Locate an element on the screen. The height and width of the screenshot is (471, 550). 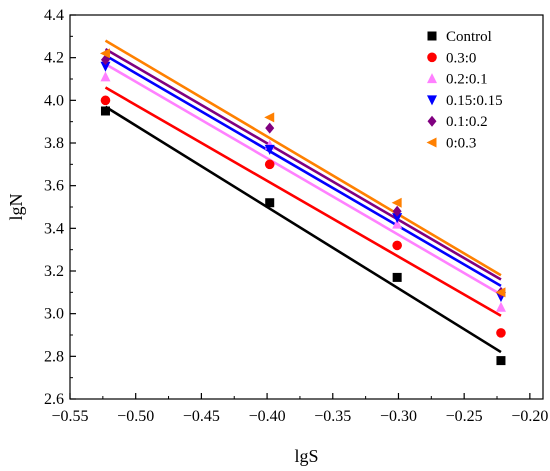
y-tick-label: 2.8 is located at coordinates (54, 356).